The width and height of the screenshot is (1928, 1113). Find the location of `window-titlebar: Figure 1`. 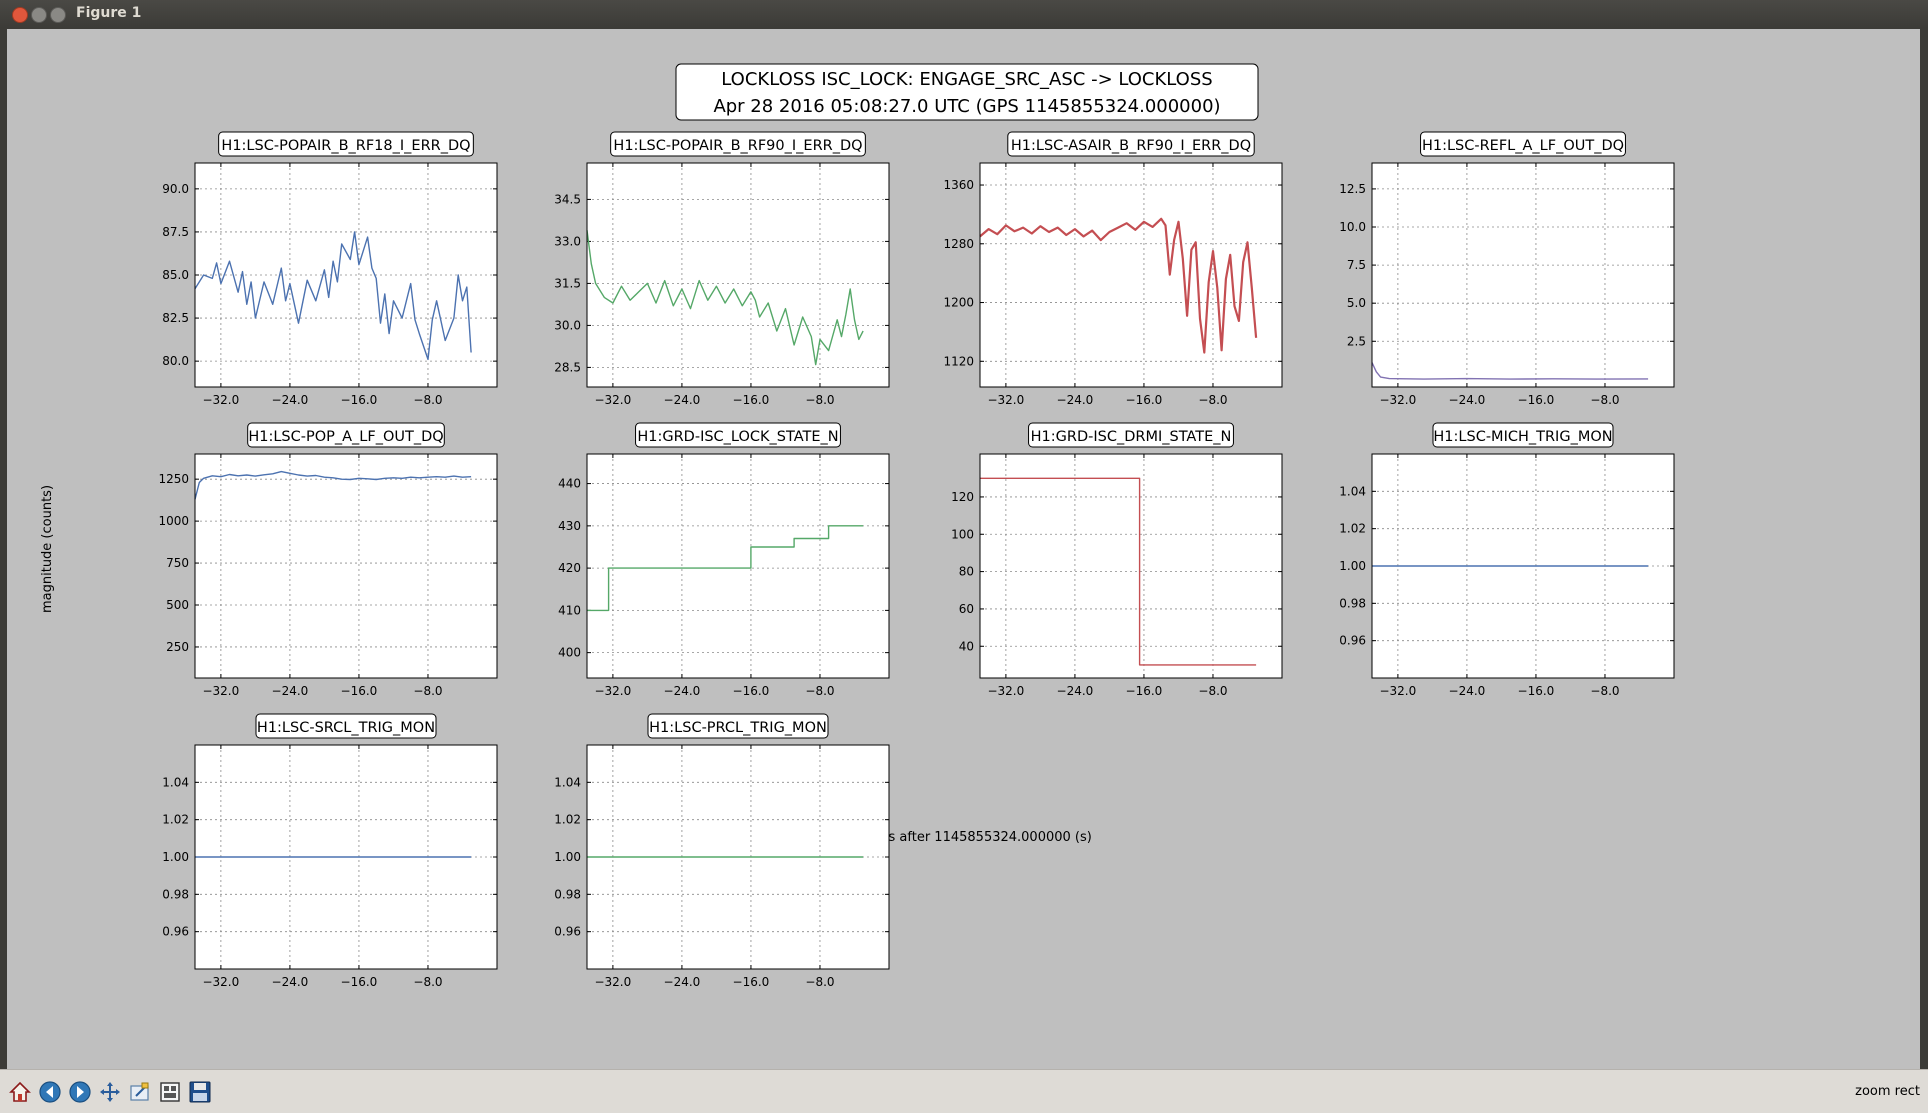

window-titlebar: Figure 1 is located at coordinates (964, 14).